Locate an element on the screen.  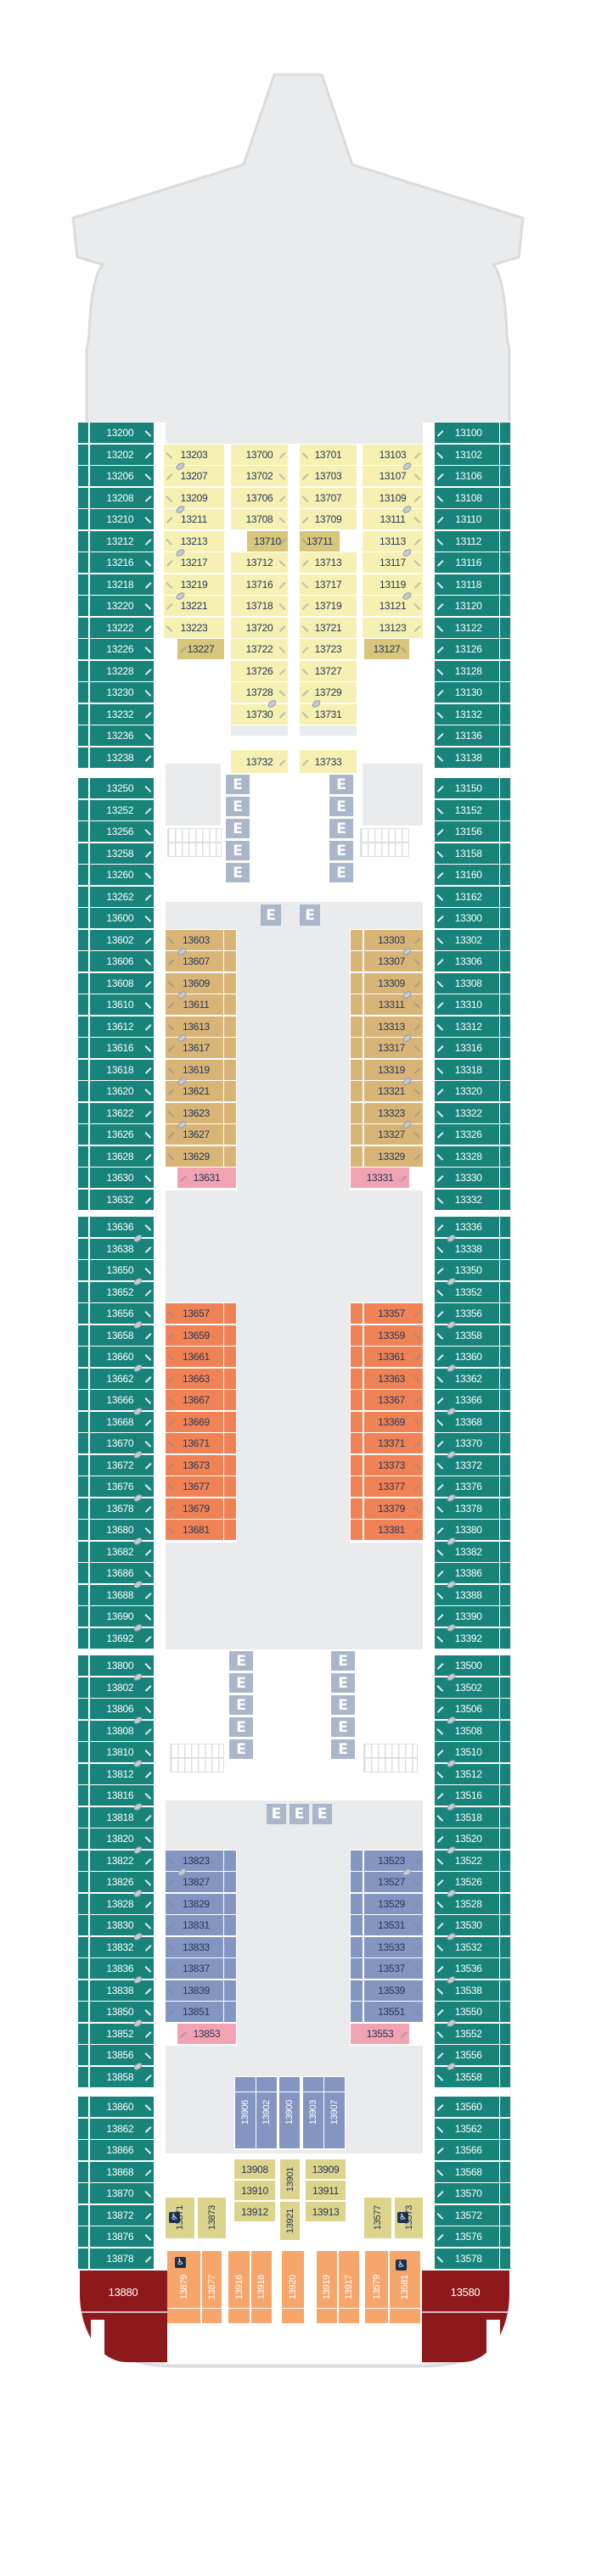
cabin-13576: 13576 is located at coordinates (473, 2236).